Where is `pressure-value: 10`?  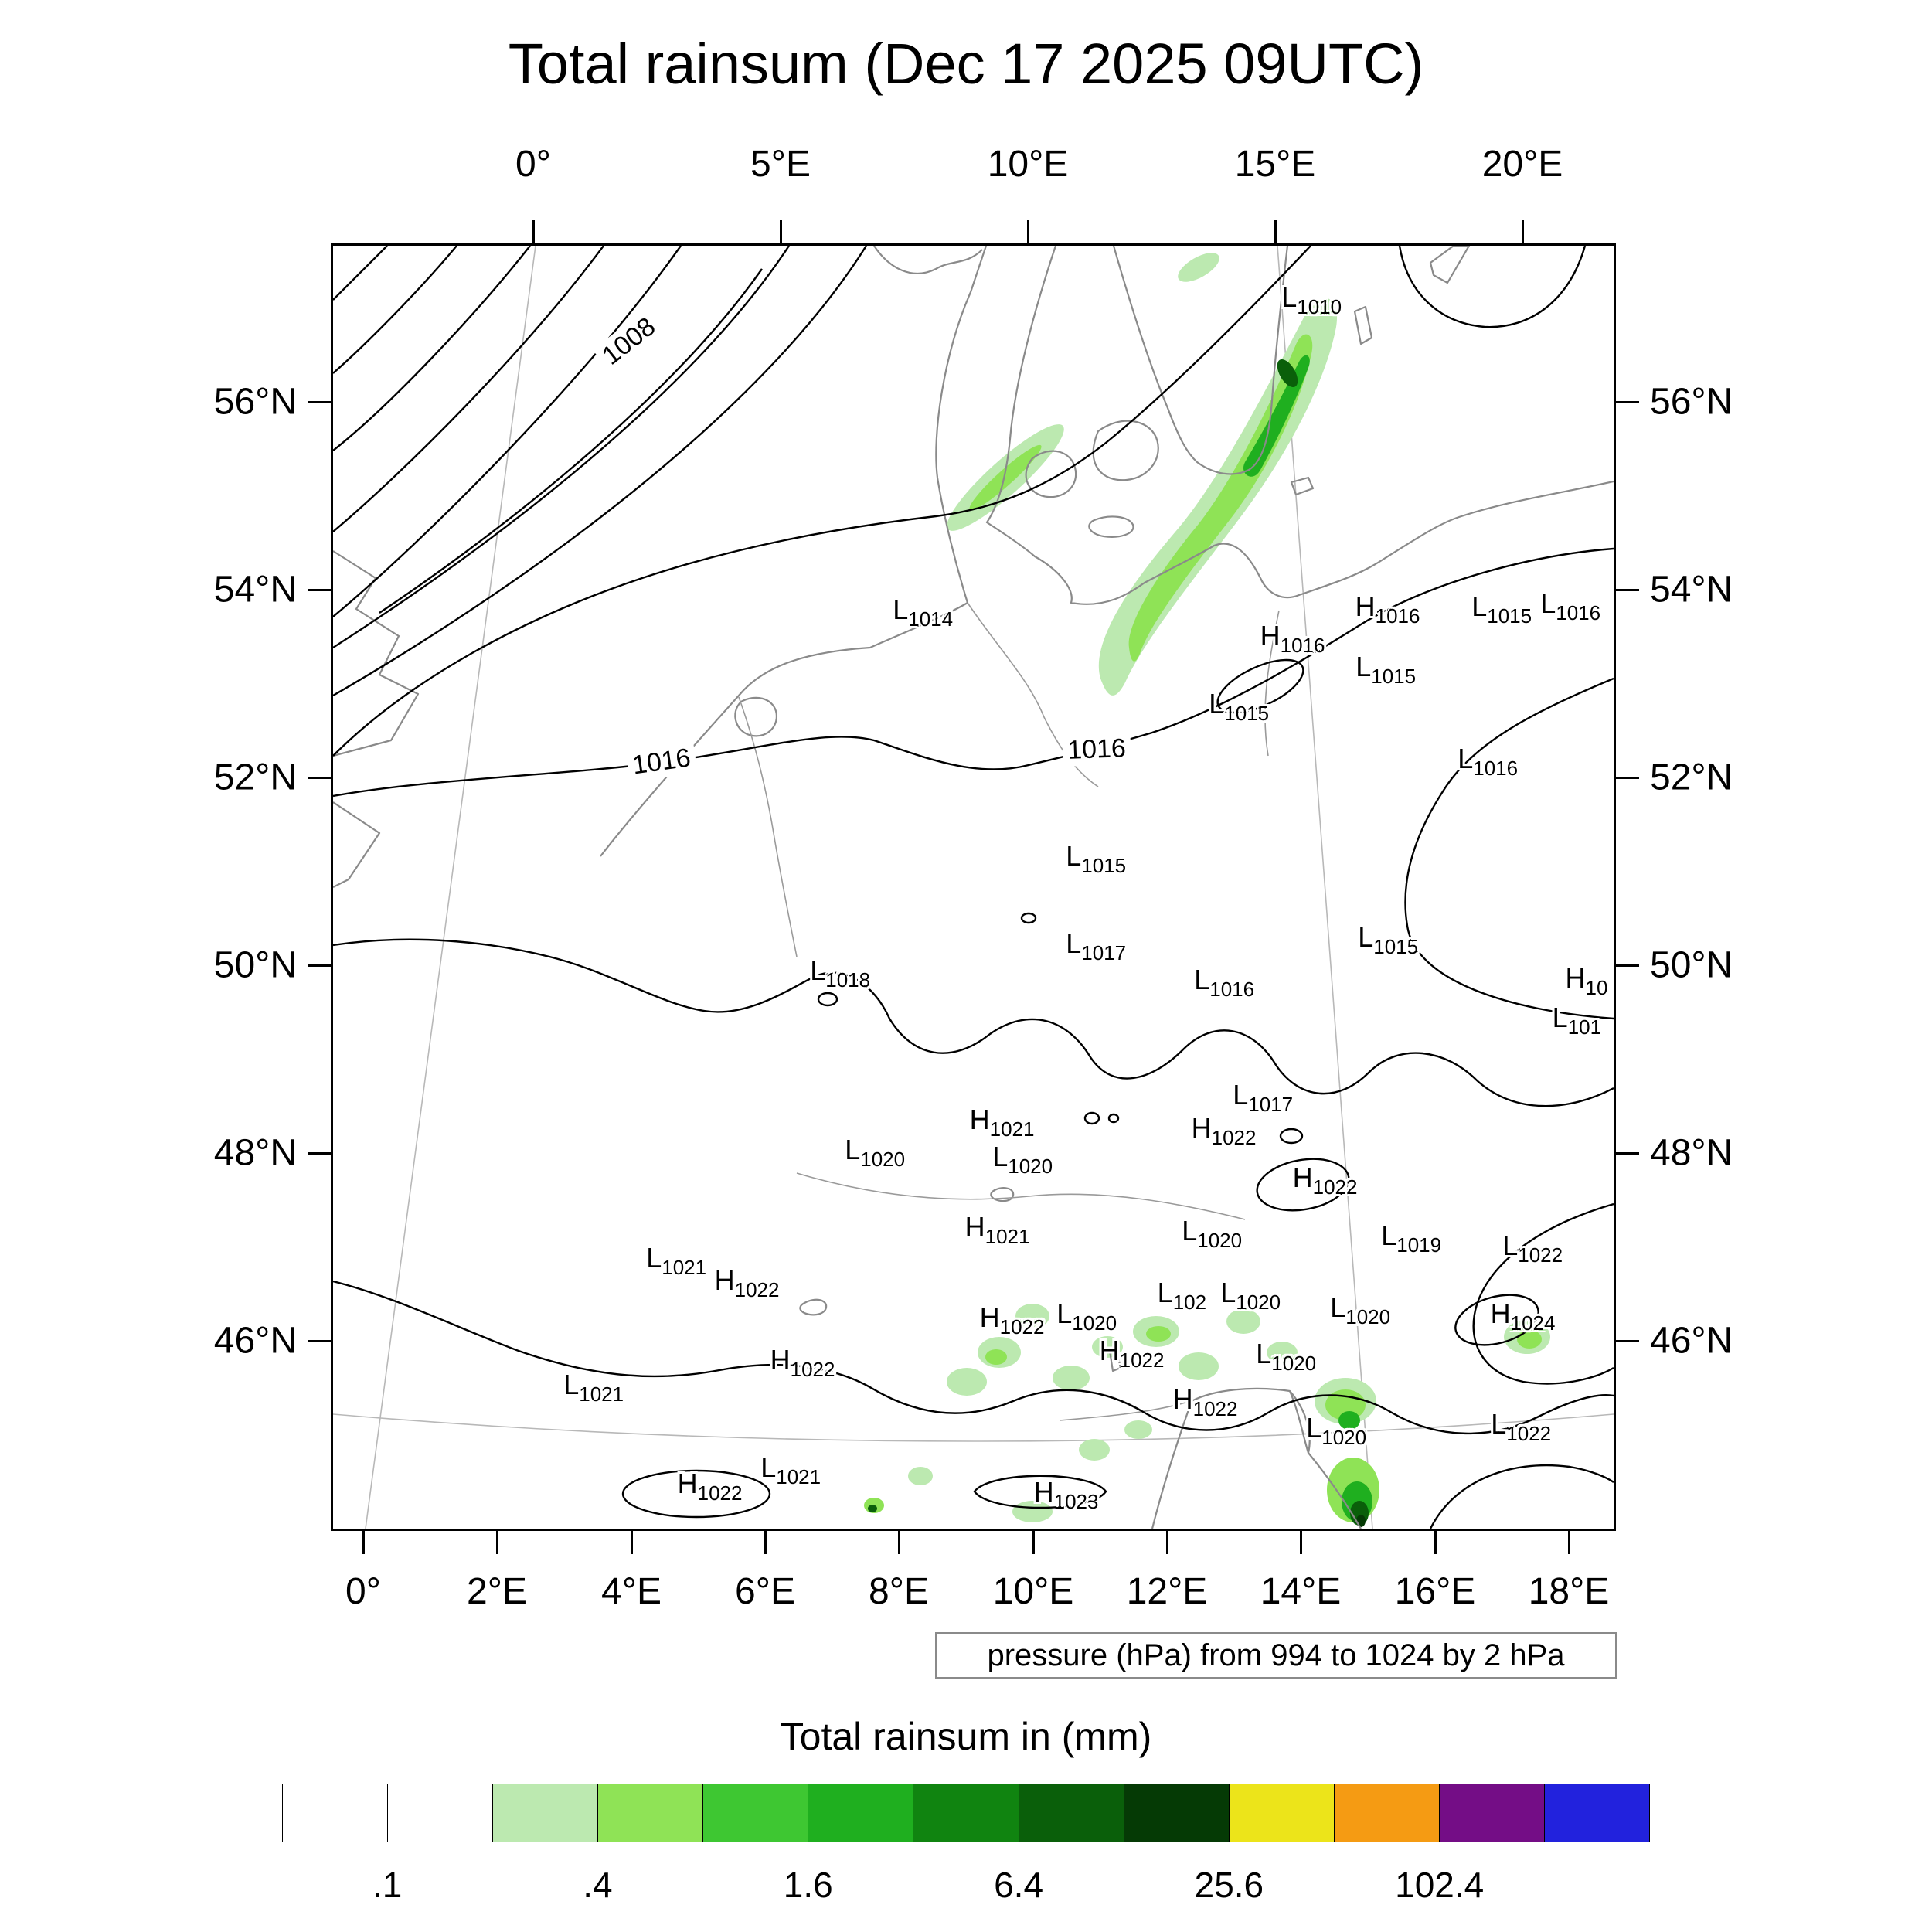 pressure-value: 10 is located at coordinates (1597, 987).